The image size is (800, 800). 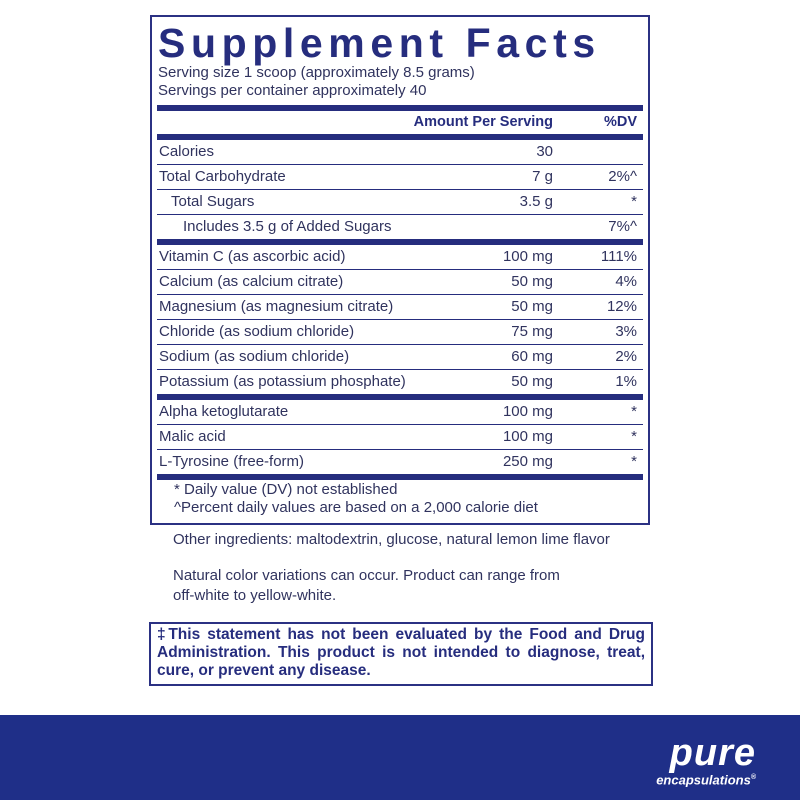 I want to click on table-row: Malic acid 100 mg *, so click(x=400, y=437).